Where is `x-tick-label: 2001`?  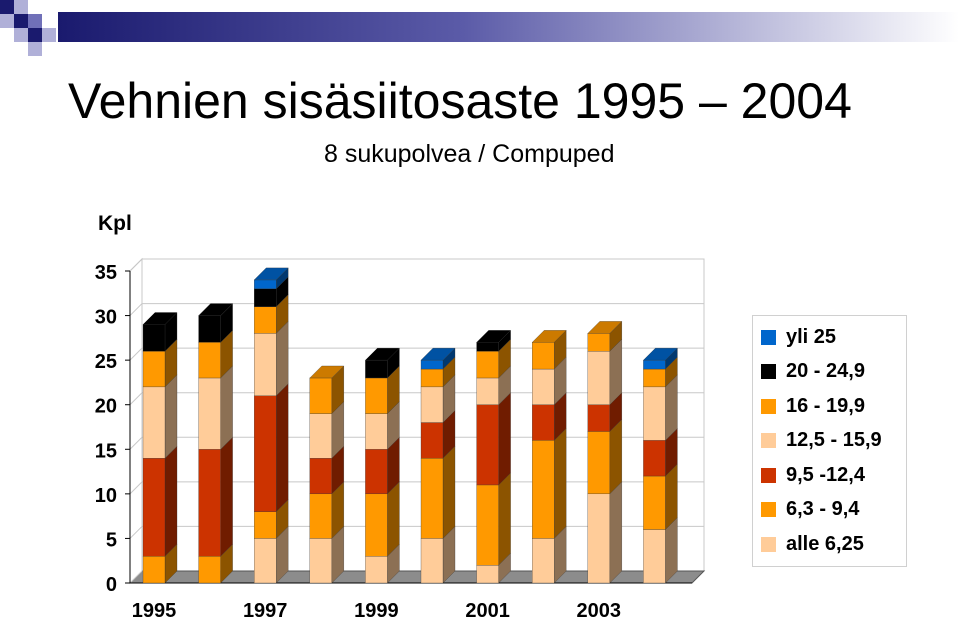 x-tick-label: 2001 is located at coordinates (487, 609).